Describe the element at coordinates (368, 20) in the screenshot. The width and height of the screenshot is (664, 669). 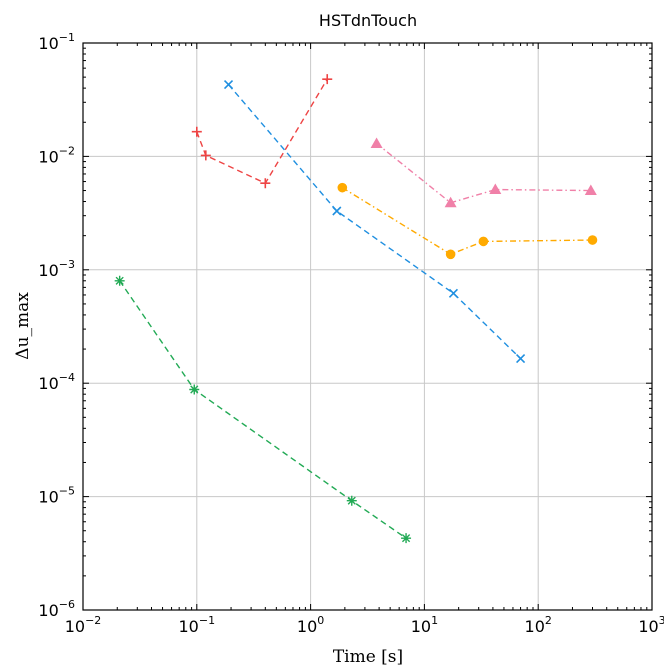
I see `chart-title: HSTdnTouch` at that location.